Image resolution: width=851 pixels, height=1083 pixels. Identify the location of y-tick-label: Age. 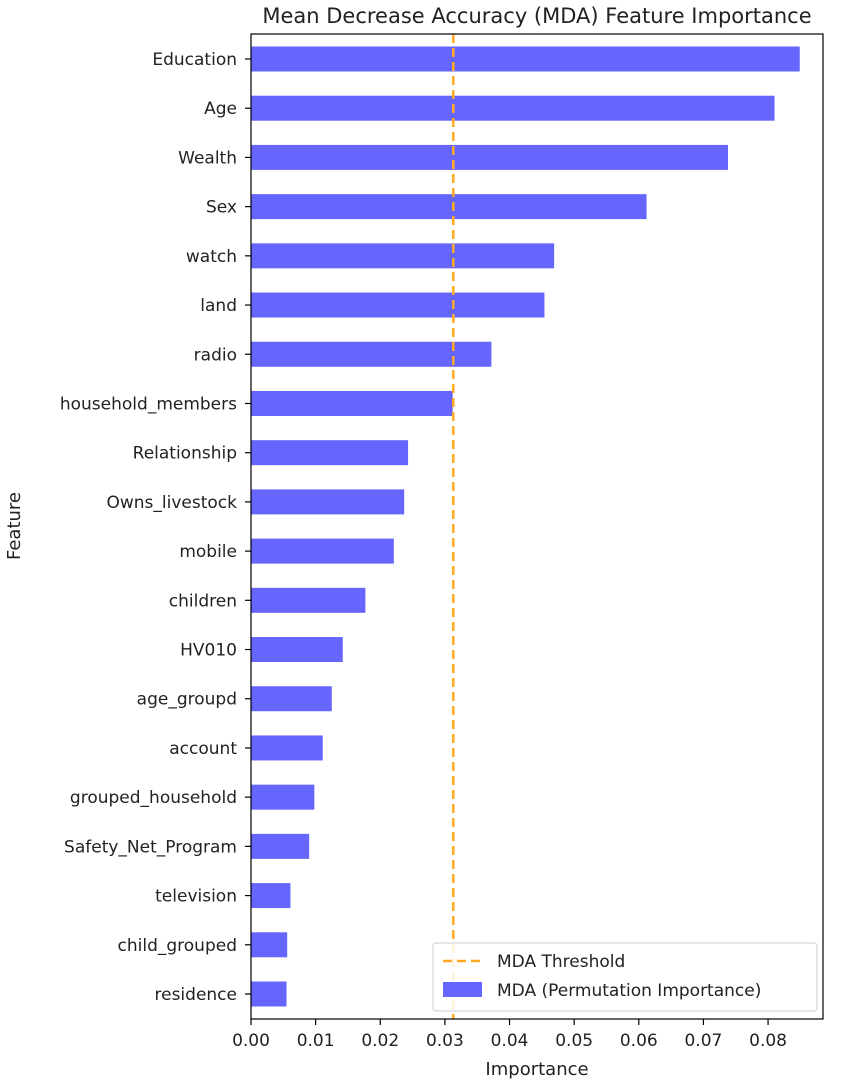
(220, 109).